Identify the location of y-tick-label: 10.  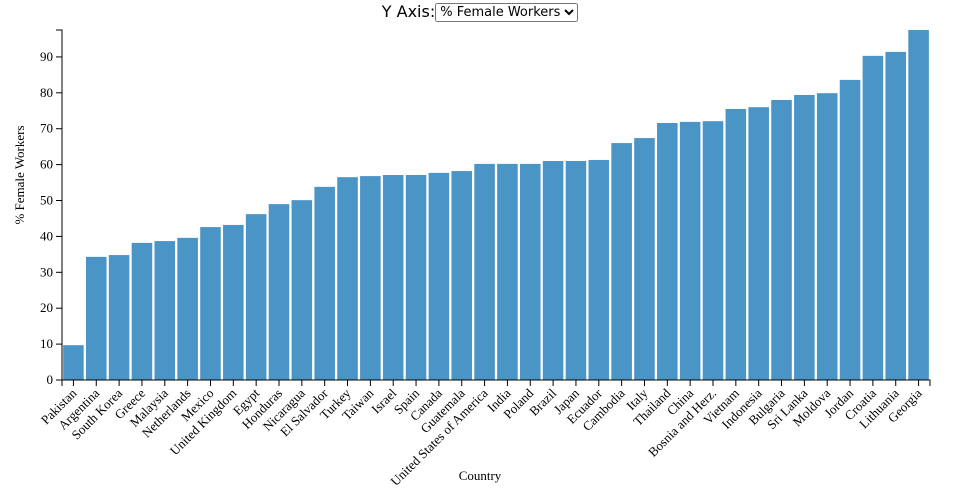
(46, 343).